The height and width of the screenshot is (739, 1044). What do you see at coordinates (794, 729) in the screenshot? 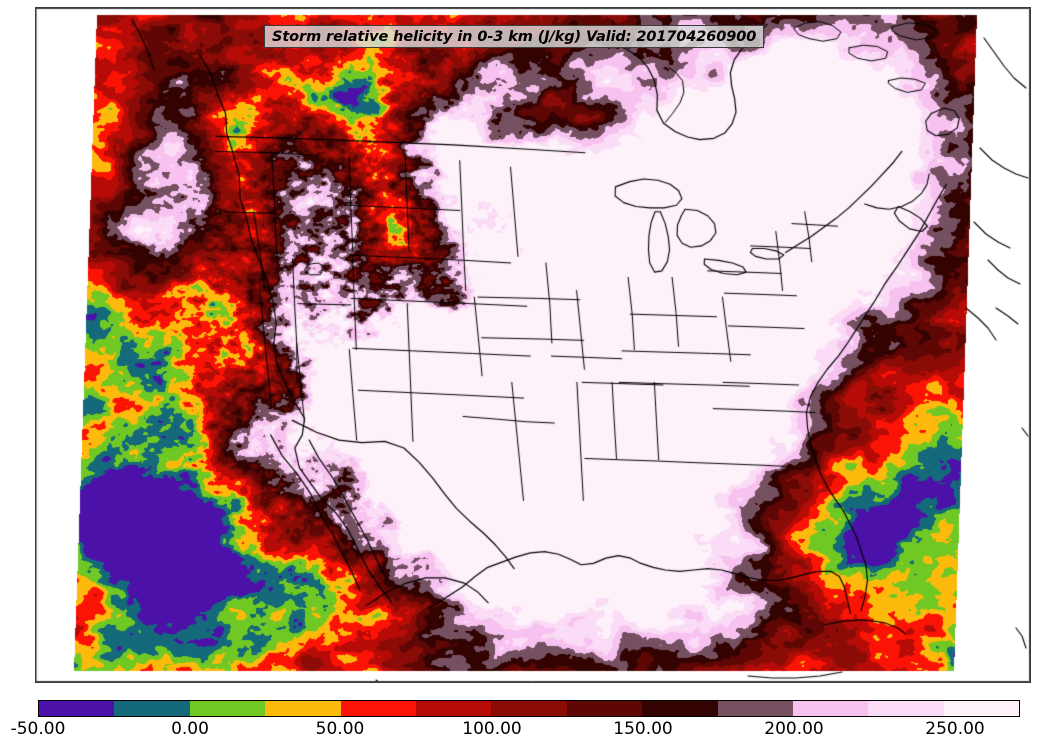
I see `colorbar-tick-5: 200.00` at bounding box center [794, 729].